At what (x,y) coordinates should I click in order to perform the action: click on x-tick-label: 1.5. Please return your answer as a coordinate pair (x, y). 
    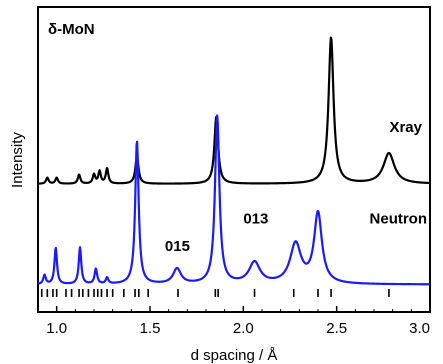
    Looking at the image, I should click on (150, 328).